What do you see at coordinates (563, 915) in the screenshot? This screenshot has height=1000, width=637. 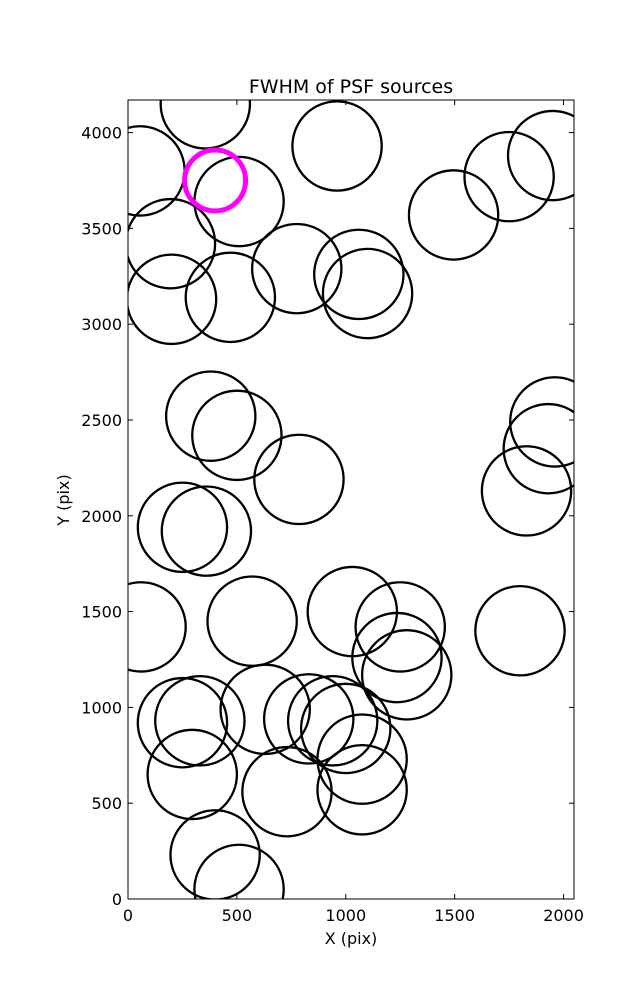 I see `x-tick-label: 2000` at bounding box center [563, 915].